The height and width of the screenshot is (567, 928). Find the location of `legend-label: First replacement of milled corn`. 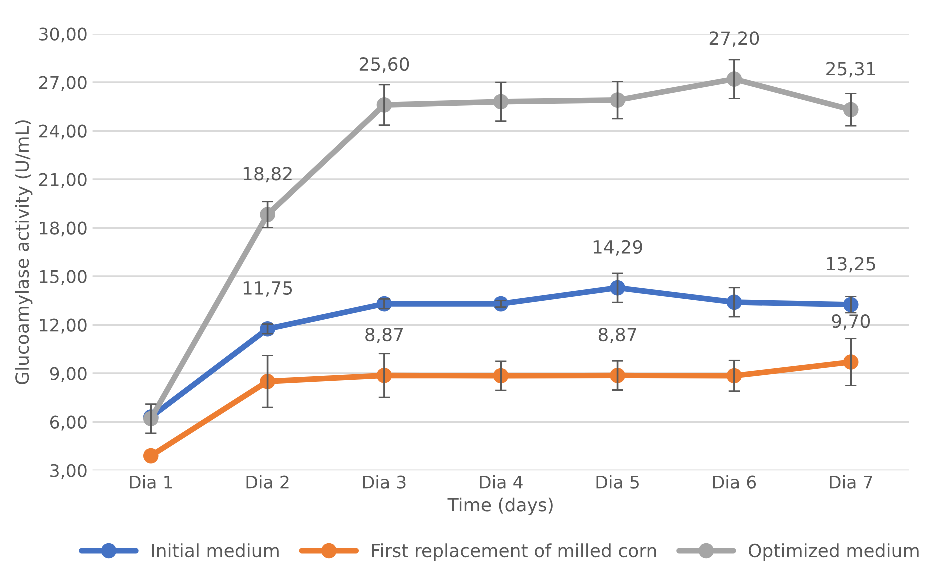

legend-label: First replacement of milled corn is located at coordinates (514, 553).